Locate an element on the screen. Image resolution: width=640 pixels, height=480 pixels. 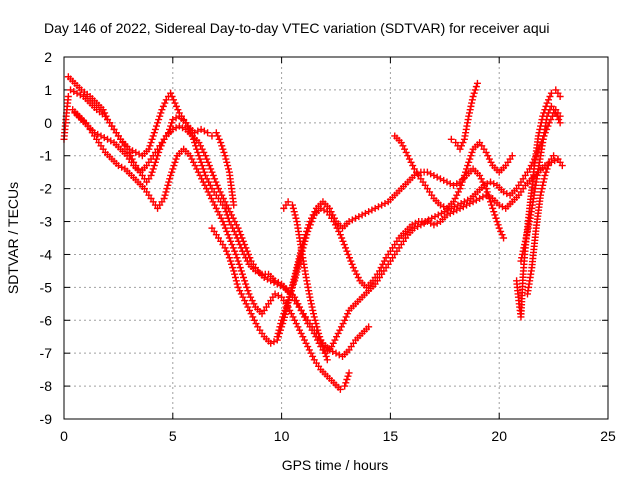
x-tick-labels: 0 5 10 15 20 25 is located at coordinates (338, 436).